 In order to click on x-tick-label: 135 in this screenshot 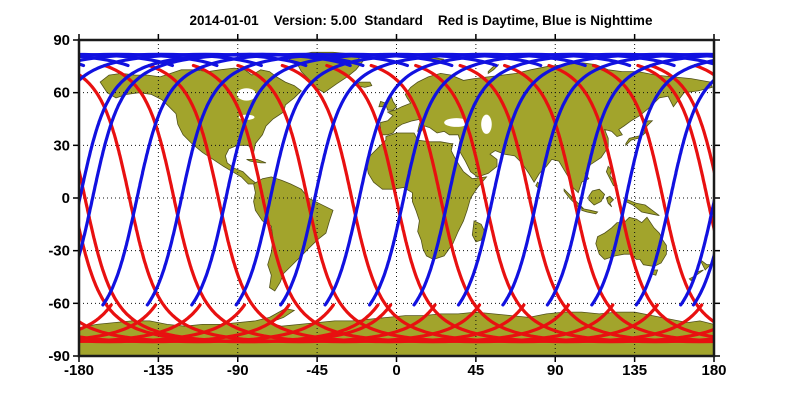, I will do `click(634, 370)`.